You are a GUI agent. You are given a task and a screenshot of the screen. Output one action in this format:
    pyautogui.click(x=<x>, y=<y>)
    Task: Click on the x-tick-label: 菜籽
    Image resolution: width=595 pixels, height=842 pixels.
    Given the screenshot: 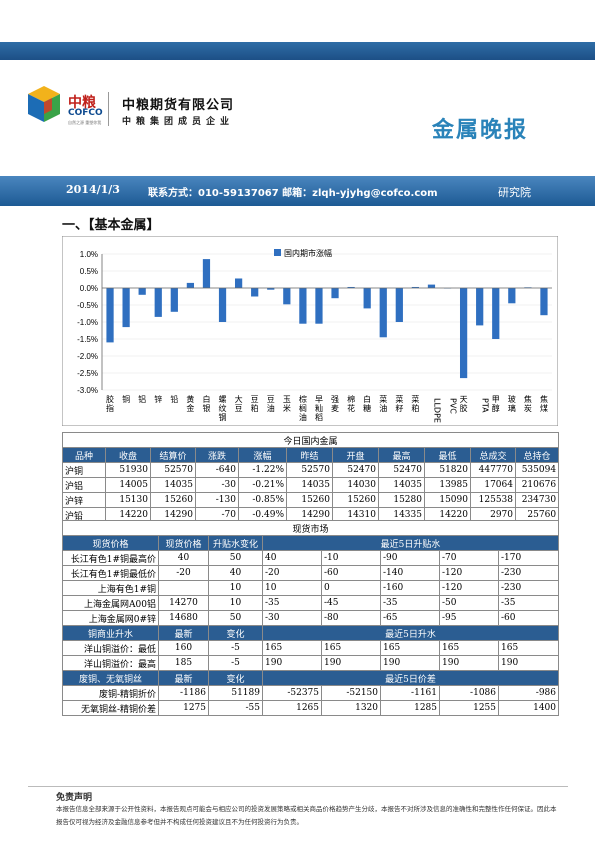 What is the action you would take?
    pyautogui.click(x=399, y=403)
    